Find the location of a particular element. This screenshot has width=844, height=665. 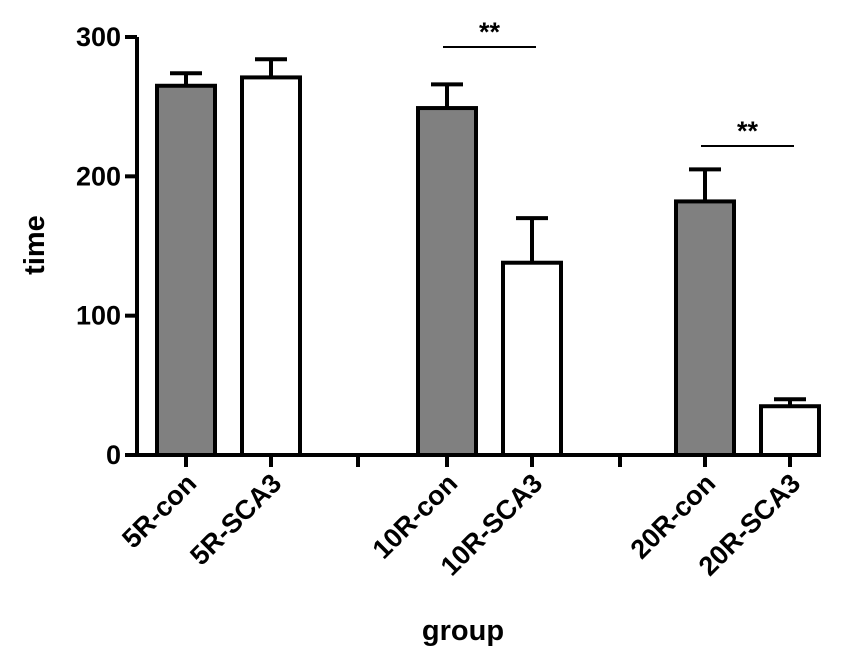

y-tick-label: 0 is located at coordinates (113, 455).